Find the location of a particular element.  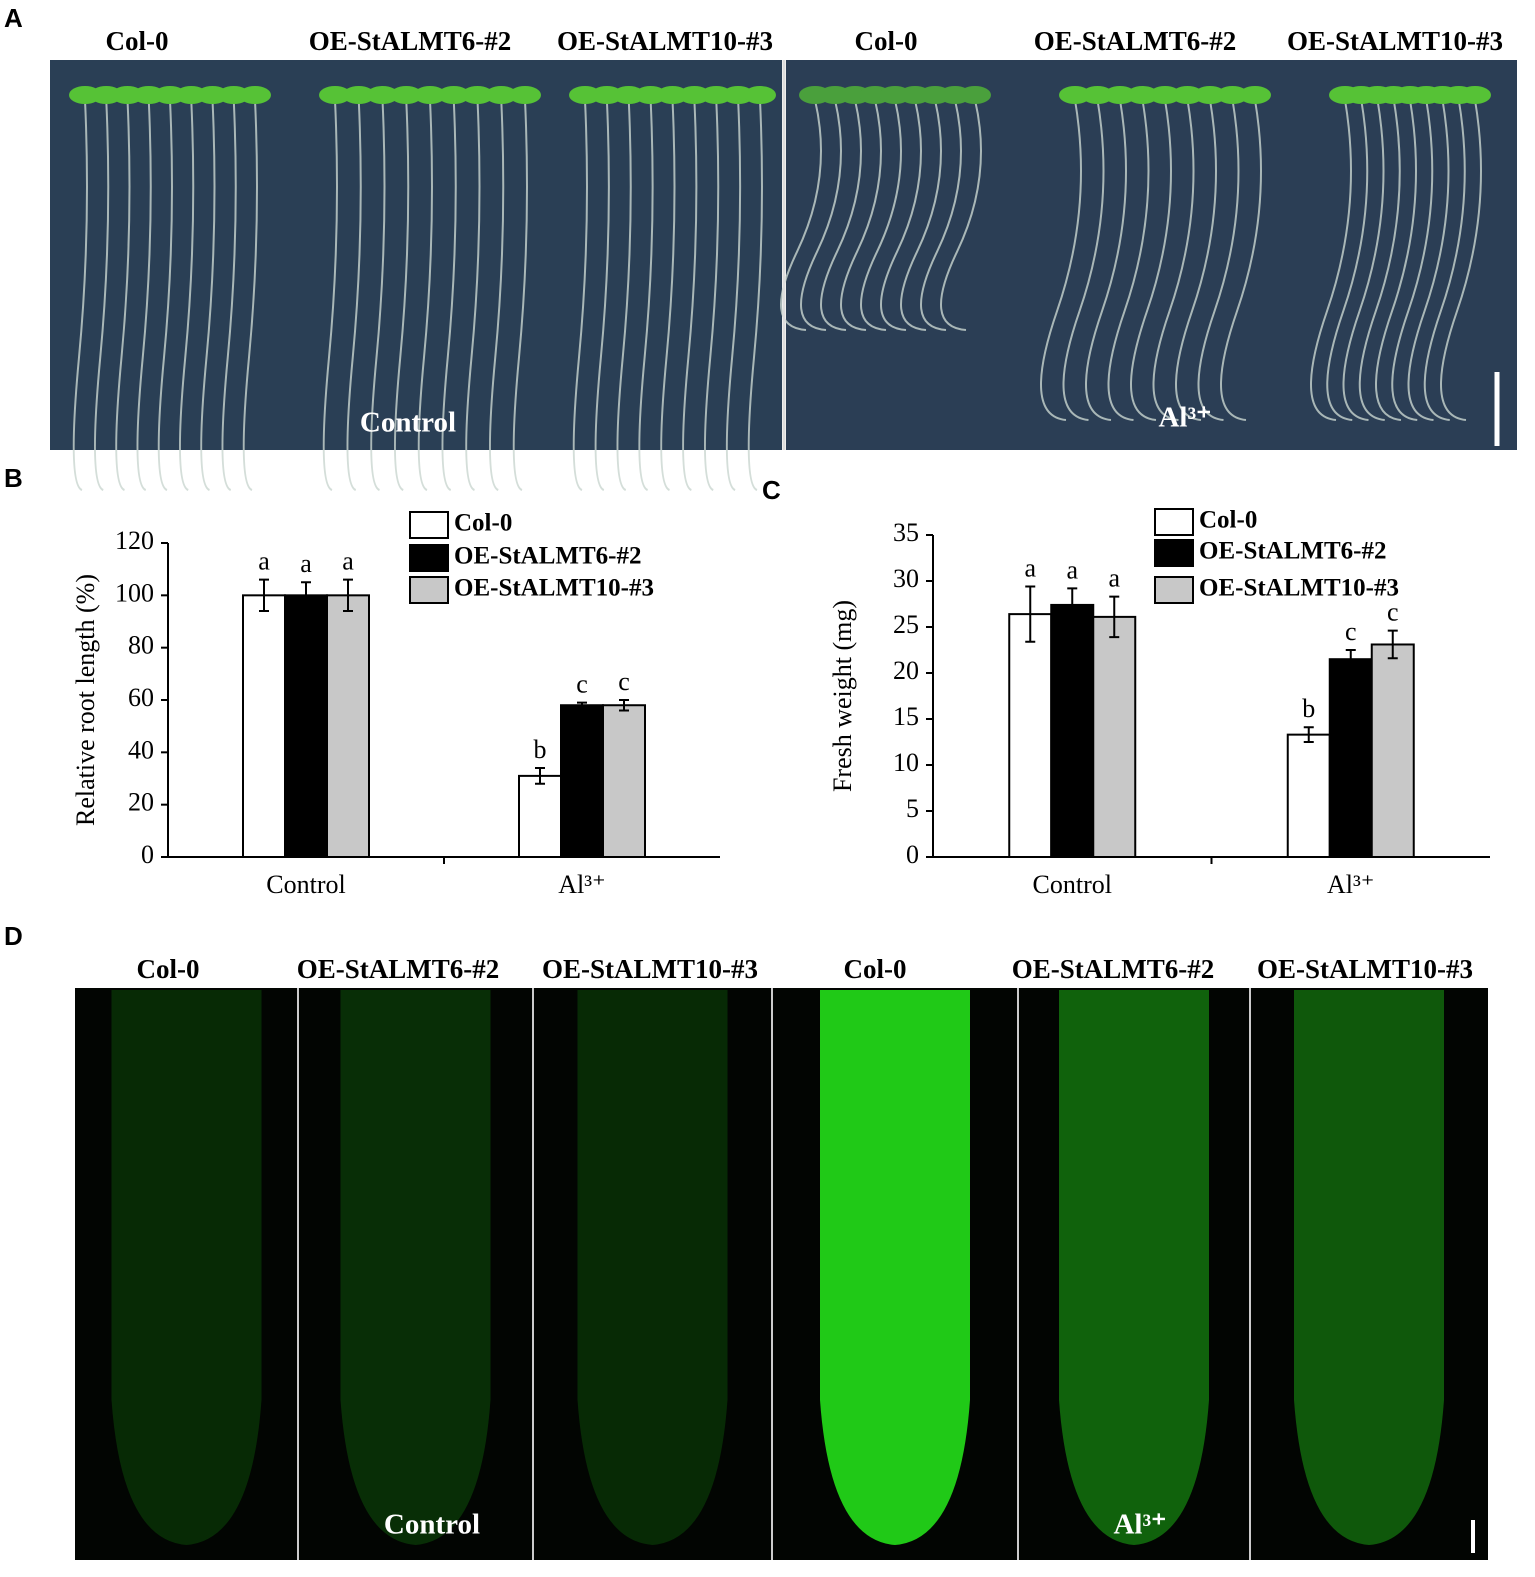

y-axis-label: Relative root length (%) is located at coordinates (85, 700).